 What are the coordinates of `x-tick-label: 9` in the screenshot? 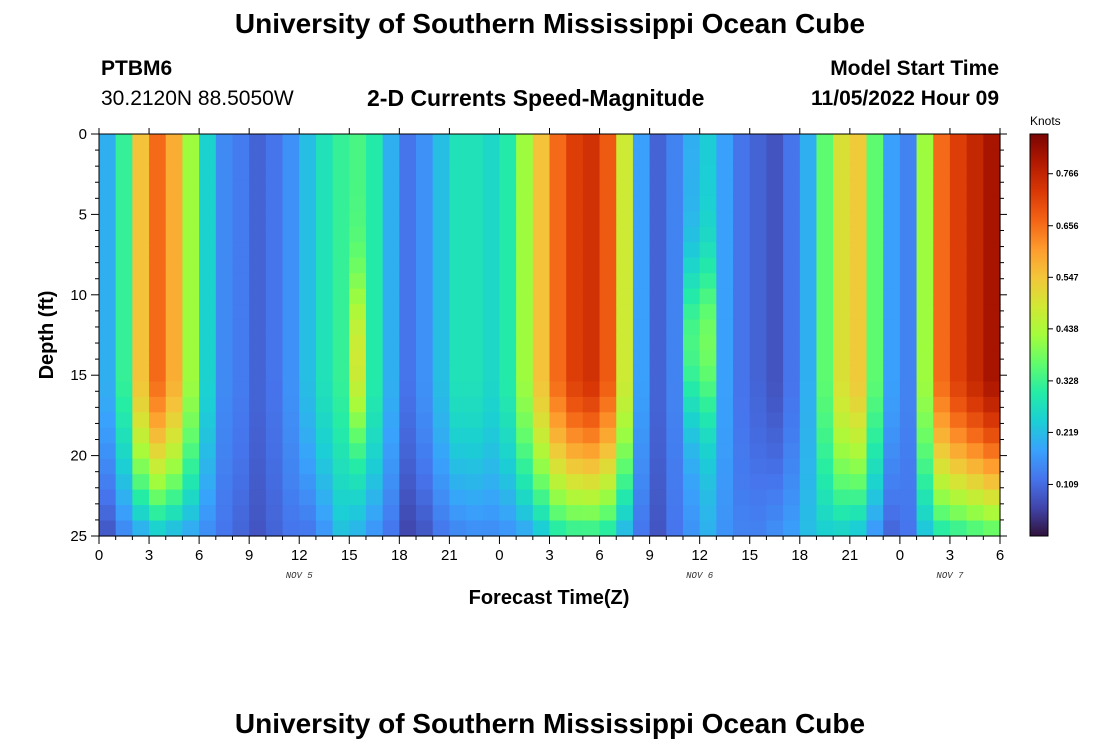 It's located at (649, 555).